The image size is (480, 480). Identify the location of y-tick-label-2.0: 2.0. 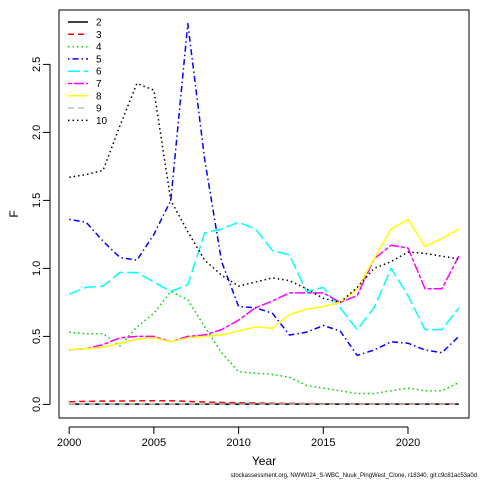
(37, 132).